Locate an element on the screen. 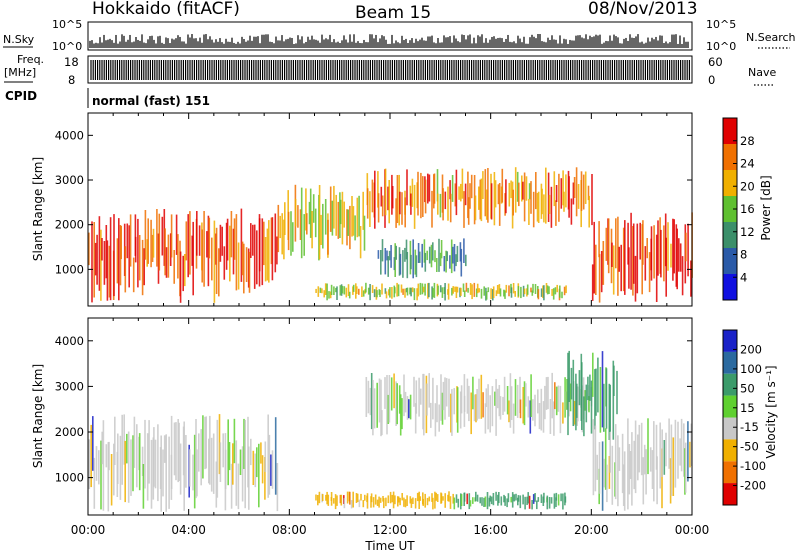 The height and width of the screenshot is (554, 800). x-tick-label: 04:00 is located at coordinates (188, 530).